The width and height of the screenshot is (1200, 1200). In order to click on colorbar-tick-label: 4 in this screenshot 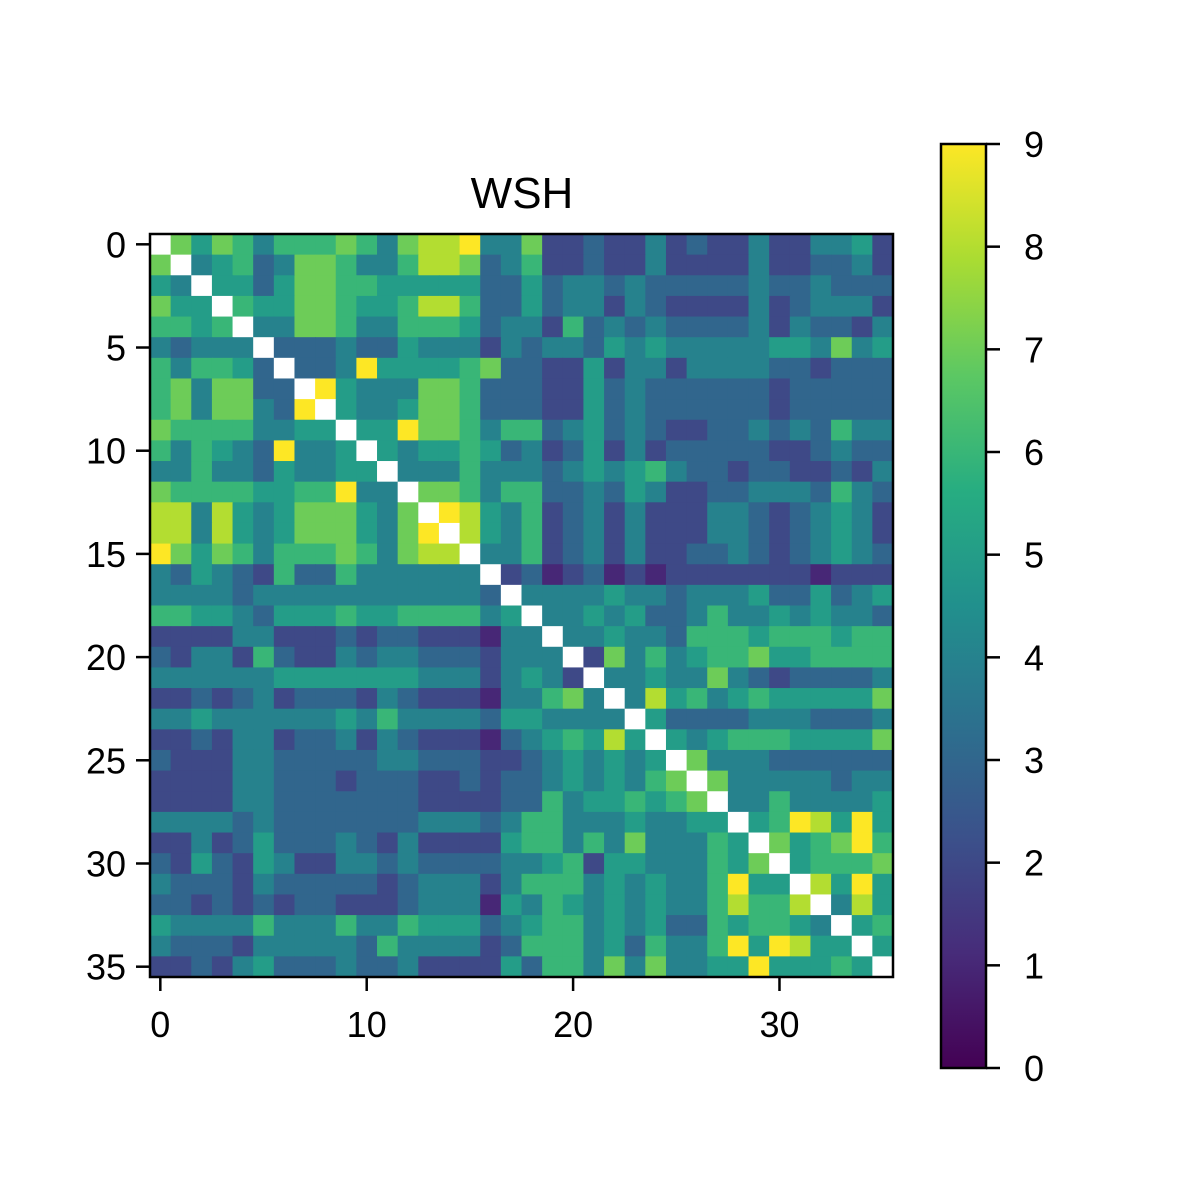, I will do `click(1034, 657)`.